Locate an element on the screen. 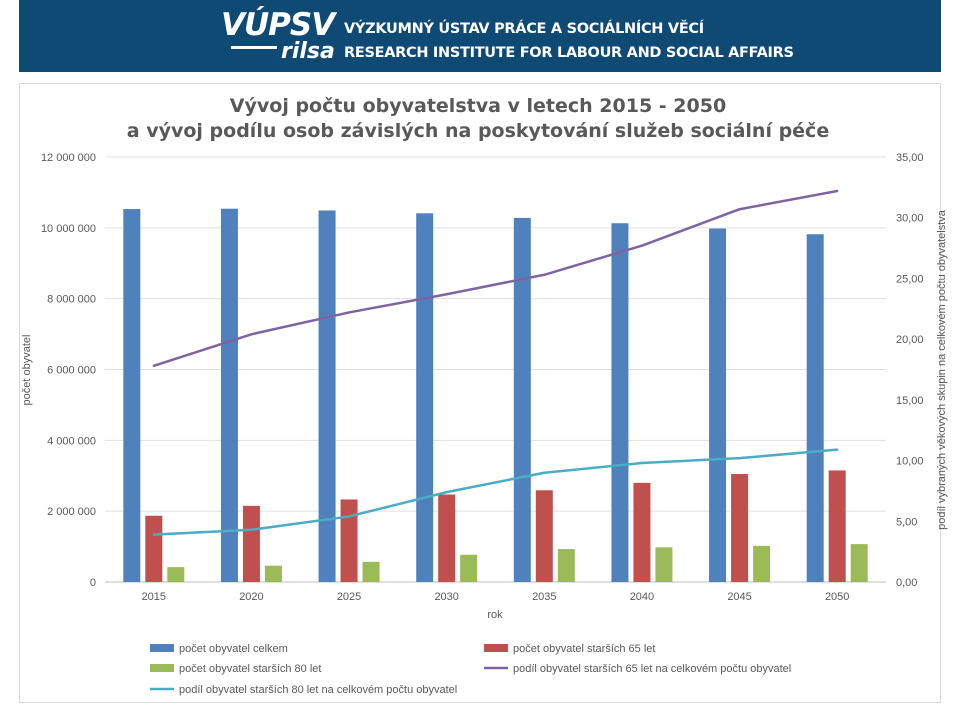  right-tick-label: 5,00 is located at coordinates (906, 522).